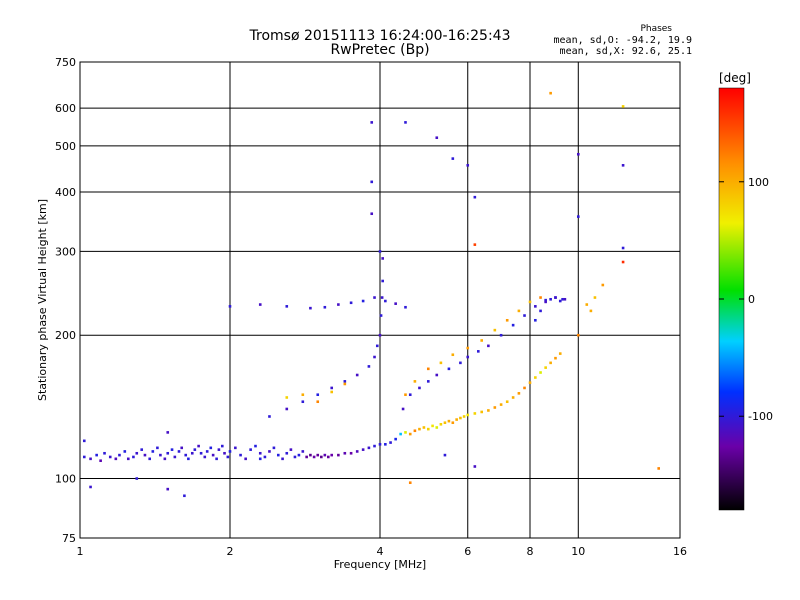 This screenshot has width=800, height=600. I want to click on colorbar-tick-label: 0, so click(751, 299).